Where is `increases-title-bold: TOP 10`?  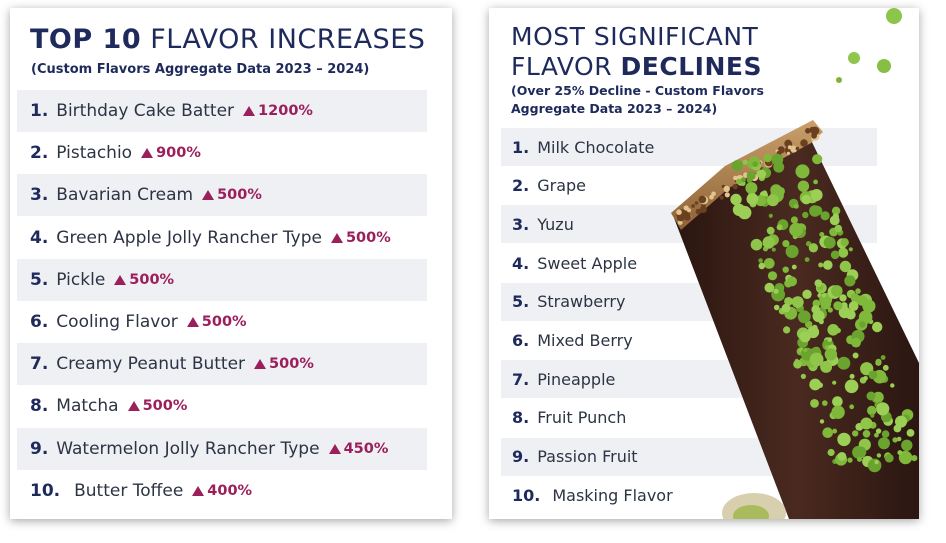 increases-title-bold: TOP 10 is located at coordinates (86, 39).